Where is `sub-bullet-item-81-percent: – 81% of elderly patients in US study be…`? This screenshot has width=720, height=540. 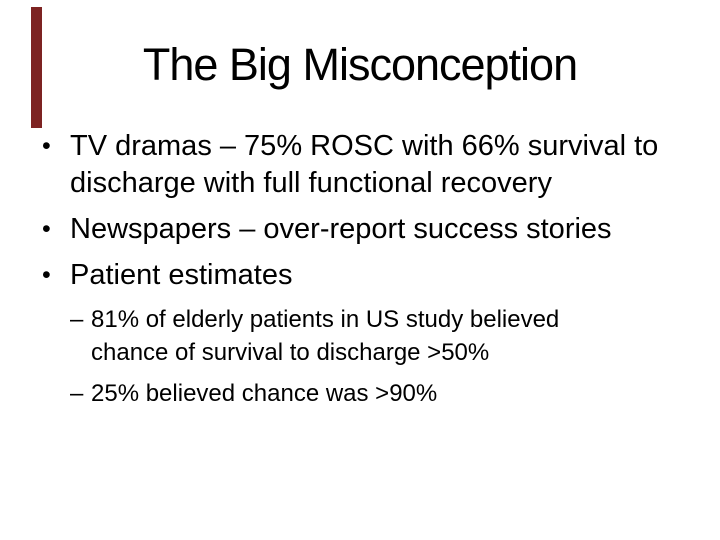
sub-bullet-item-81-percent: – 81% of elderly patients in US study be… is located at coordinates (386, 336).